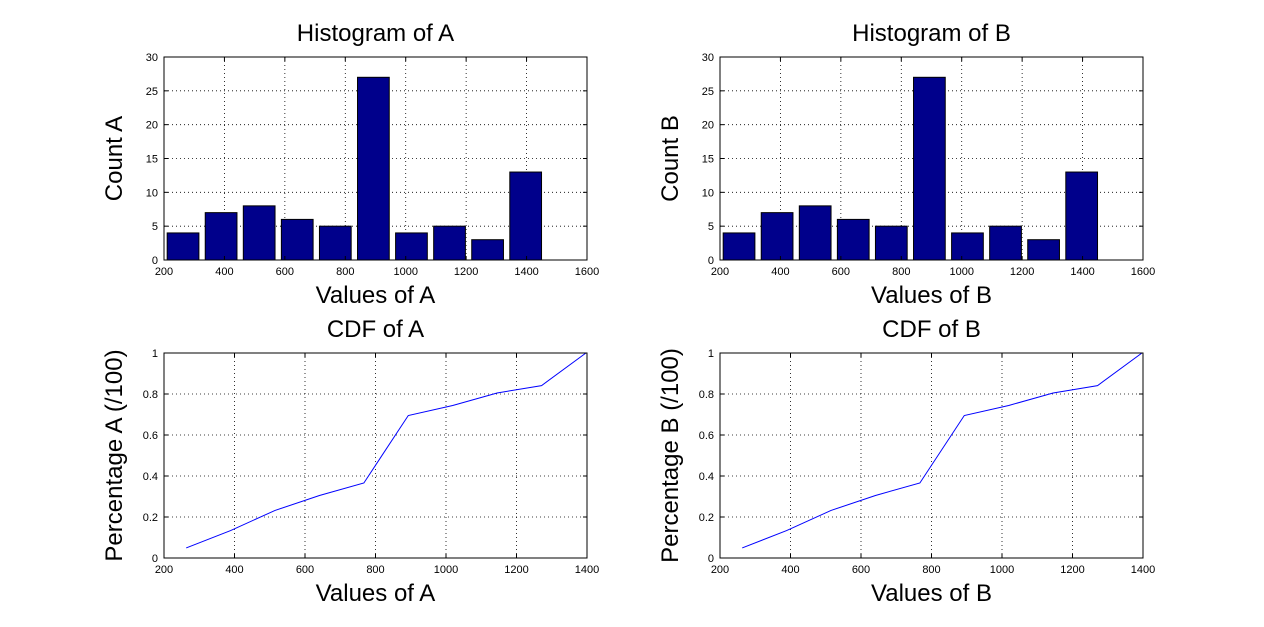  I want to click on cdf-b-ytick-label: 0.4, so click(706, 477).